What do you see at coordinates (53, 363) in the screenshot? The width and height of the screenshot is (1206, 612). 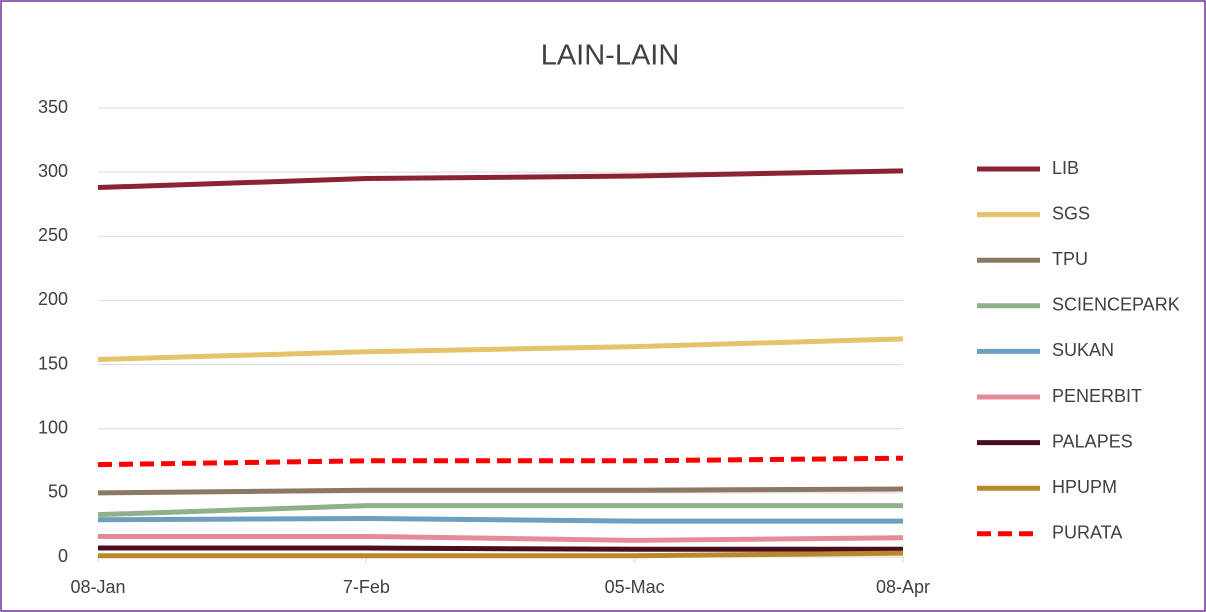 I see `y-tick-label: 150` at bounding box center [53, 363].